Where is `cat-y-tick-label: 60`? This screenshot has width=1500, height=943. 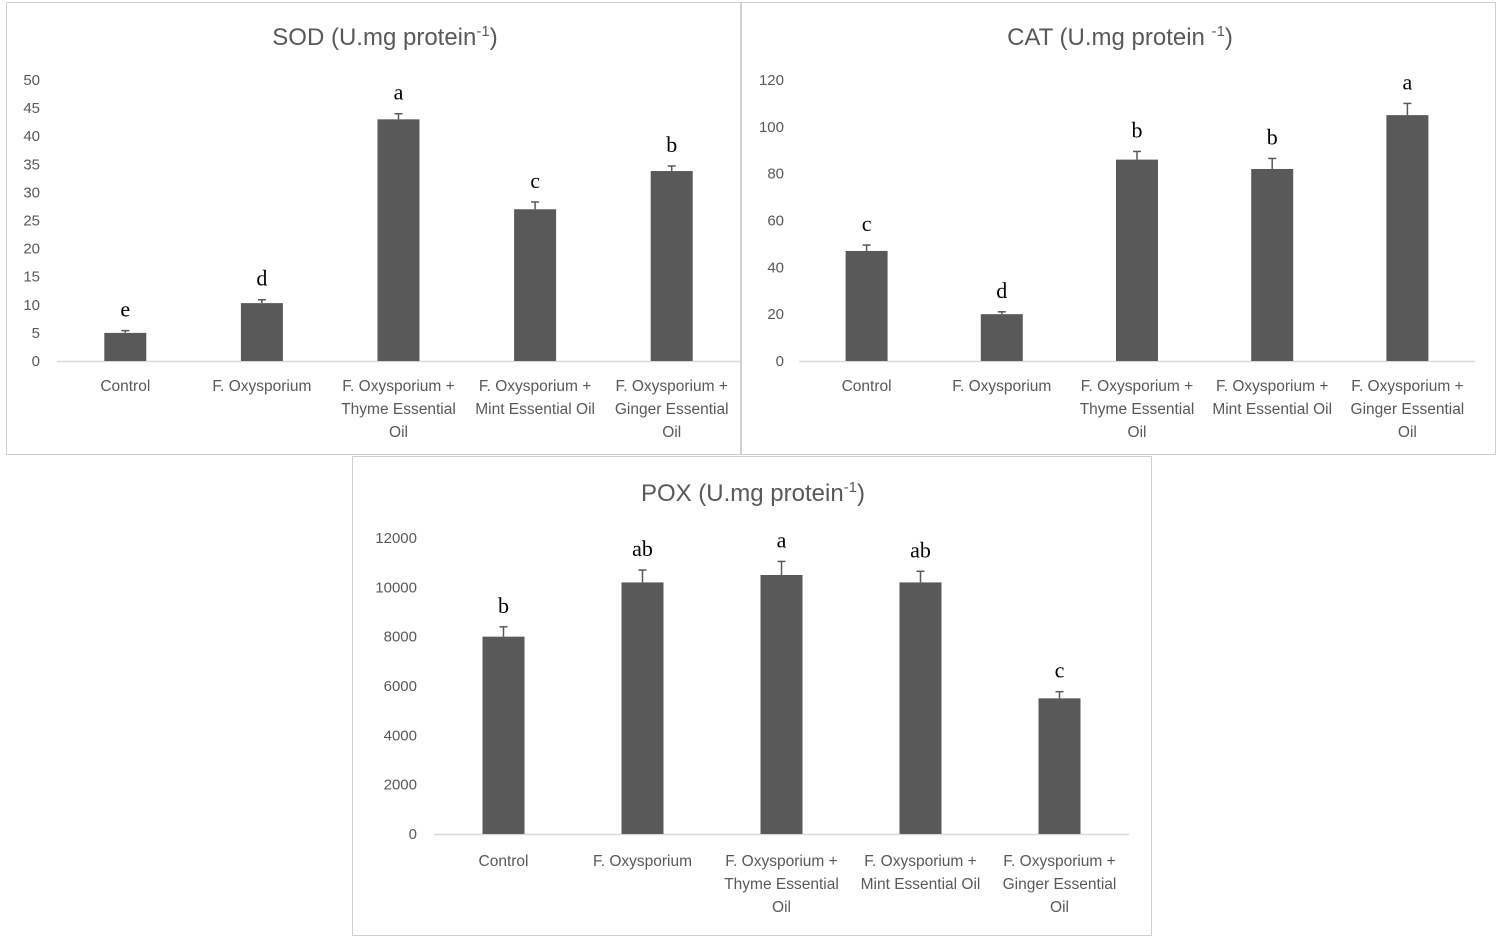
cat-y-tick-label: 60 is located at coordinates (775, 221).